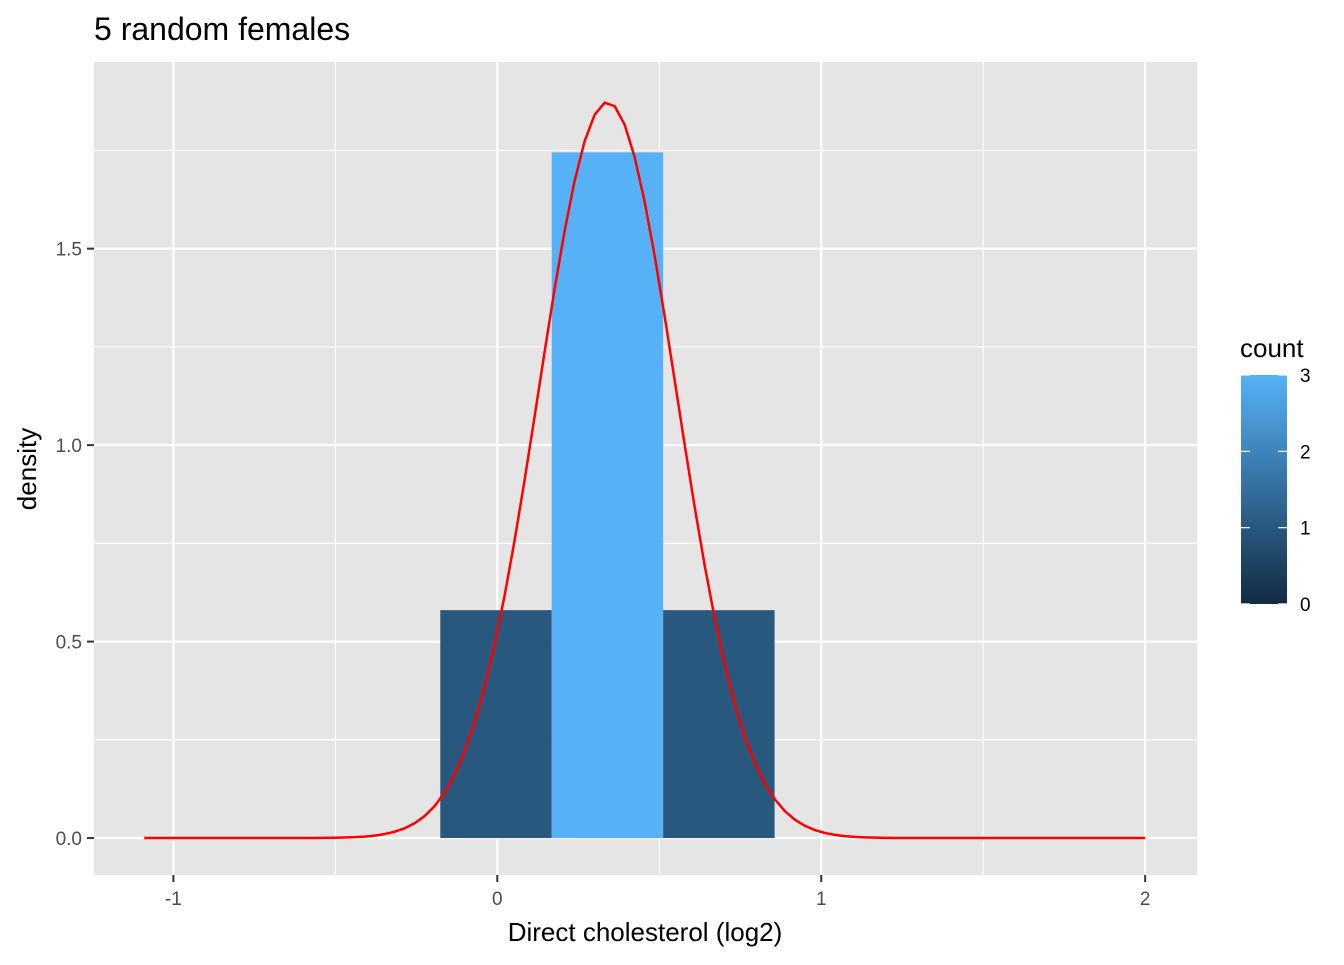 This screenshot has width=1344, height=965. I want to click on color-legend: count 0 1 2 3, so click(1275, 474).